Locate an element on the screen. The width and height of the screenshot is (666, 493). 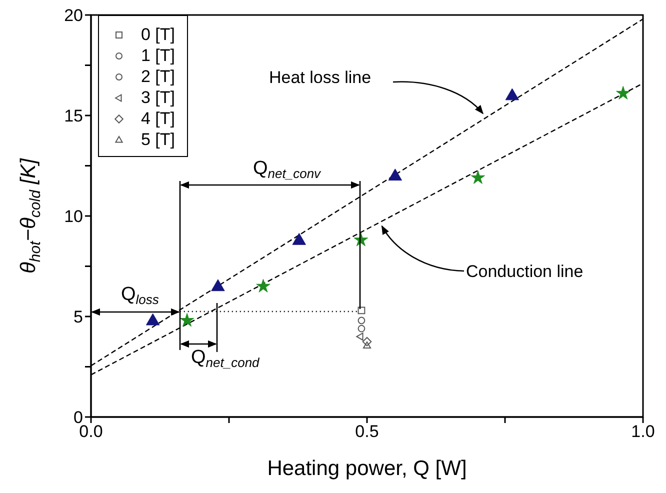
y-tick-label: 15 is located at coordinates (73, 116).